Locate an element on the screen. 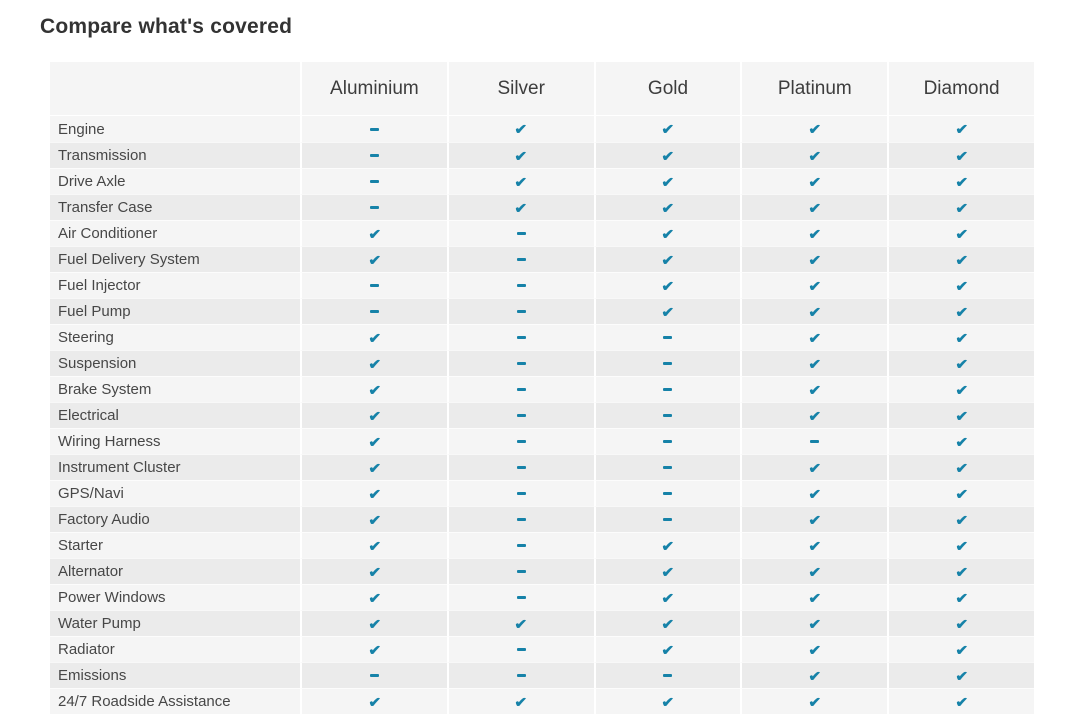 The height and width of the screenshot is (727, 1080). table-row: Brake System ✔ ✔ ✔ is located at coordinates (542, 389).